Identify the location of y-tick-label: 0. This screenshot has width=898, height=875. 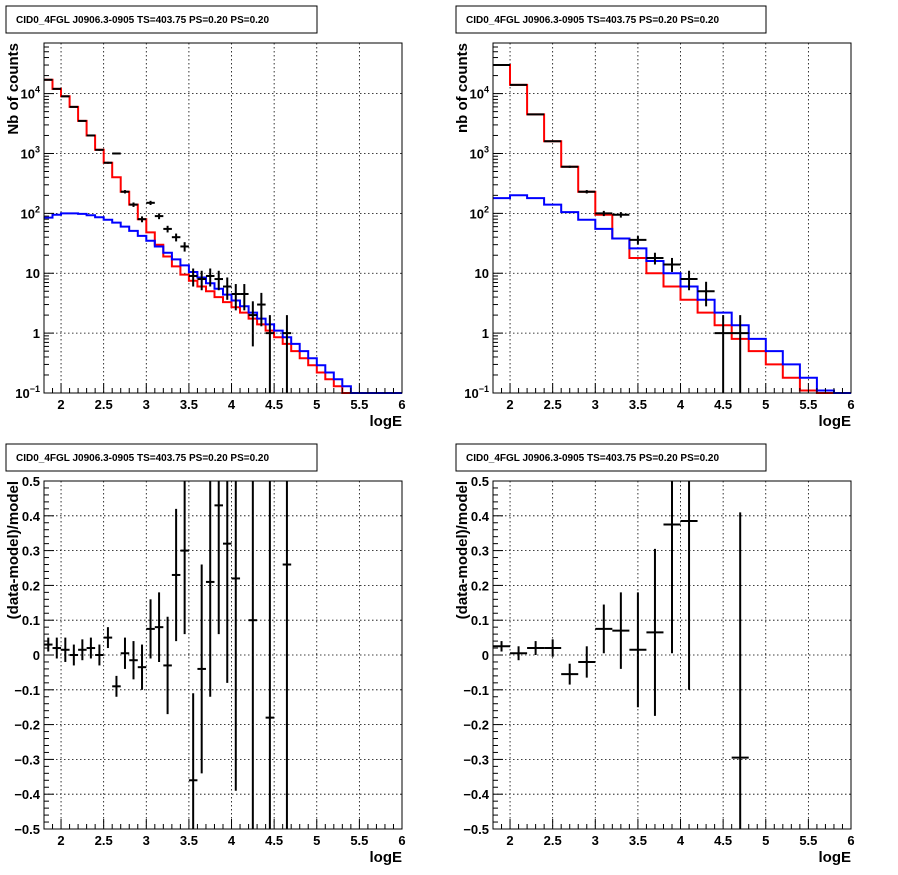
(36, 655).